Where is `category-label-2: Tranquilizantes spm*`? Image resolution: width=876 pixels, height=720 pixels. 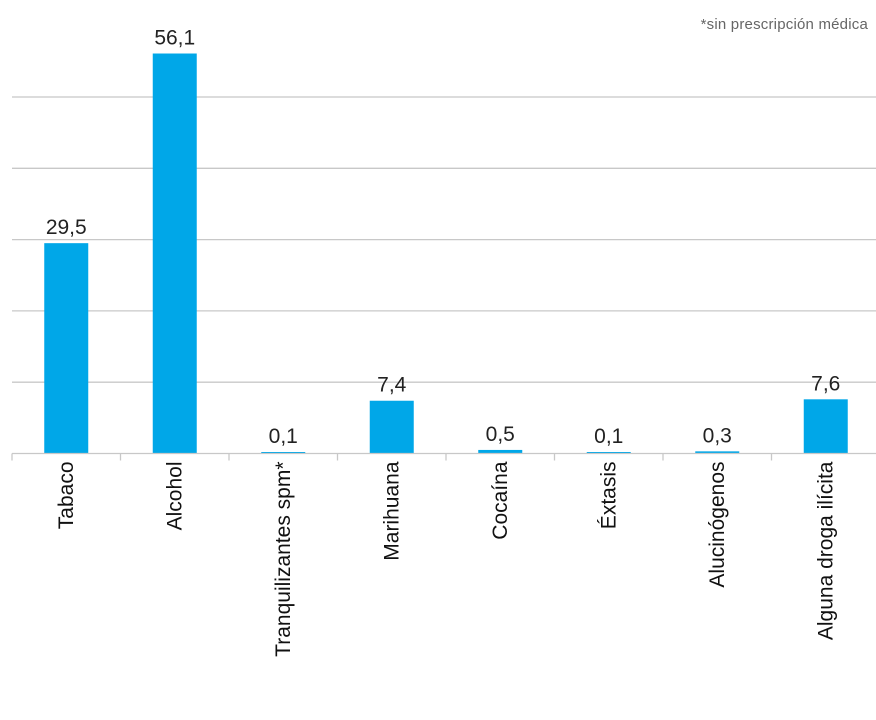
category-label-2: Tranquilizantes spm* is located at coordinates (283, 559).